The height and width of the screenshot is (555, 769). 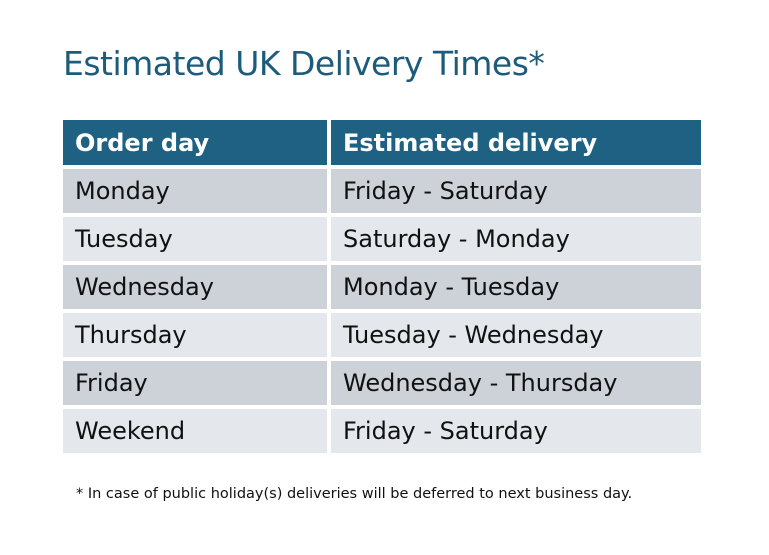 What do you see at coordinates (516, 239) in the screenshot?
I see `delivery-cell: Saturday - Monday` at bounding box center [516, 239].